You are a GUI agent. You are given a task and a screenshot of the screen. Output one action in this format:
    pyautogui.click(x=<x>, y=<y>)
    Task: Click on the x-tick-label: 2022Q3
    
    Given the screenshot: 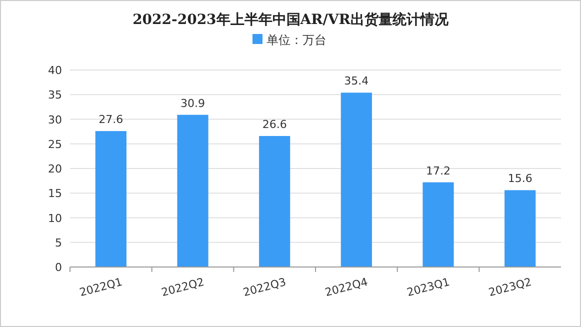 What is the action you would take?
    pyautogui.click(x=265, y=287)
    